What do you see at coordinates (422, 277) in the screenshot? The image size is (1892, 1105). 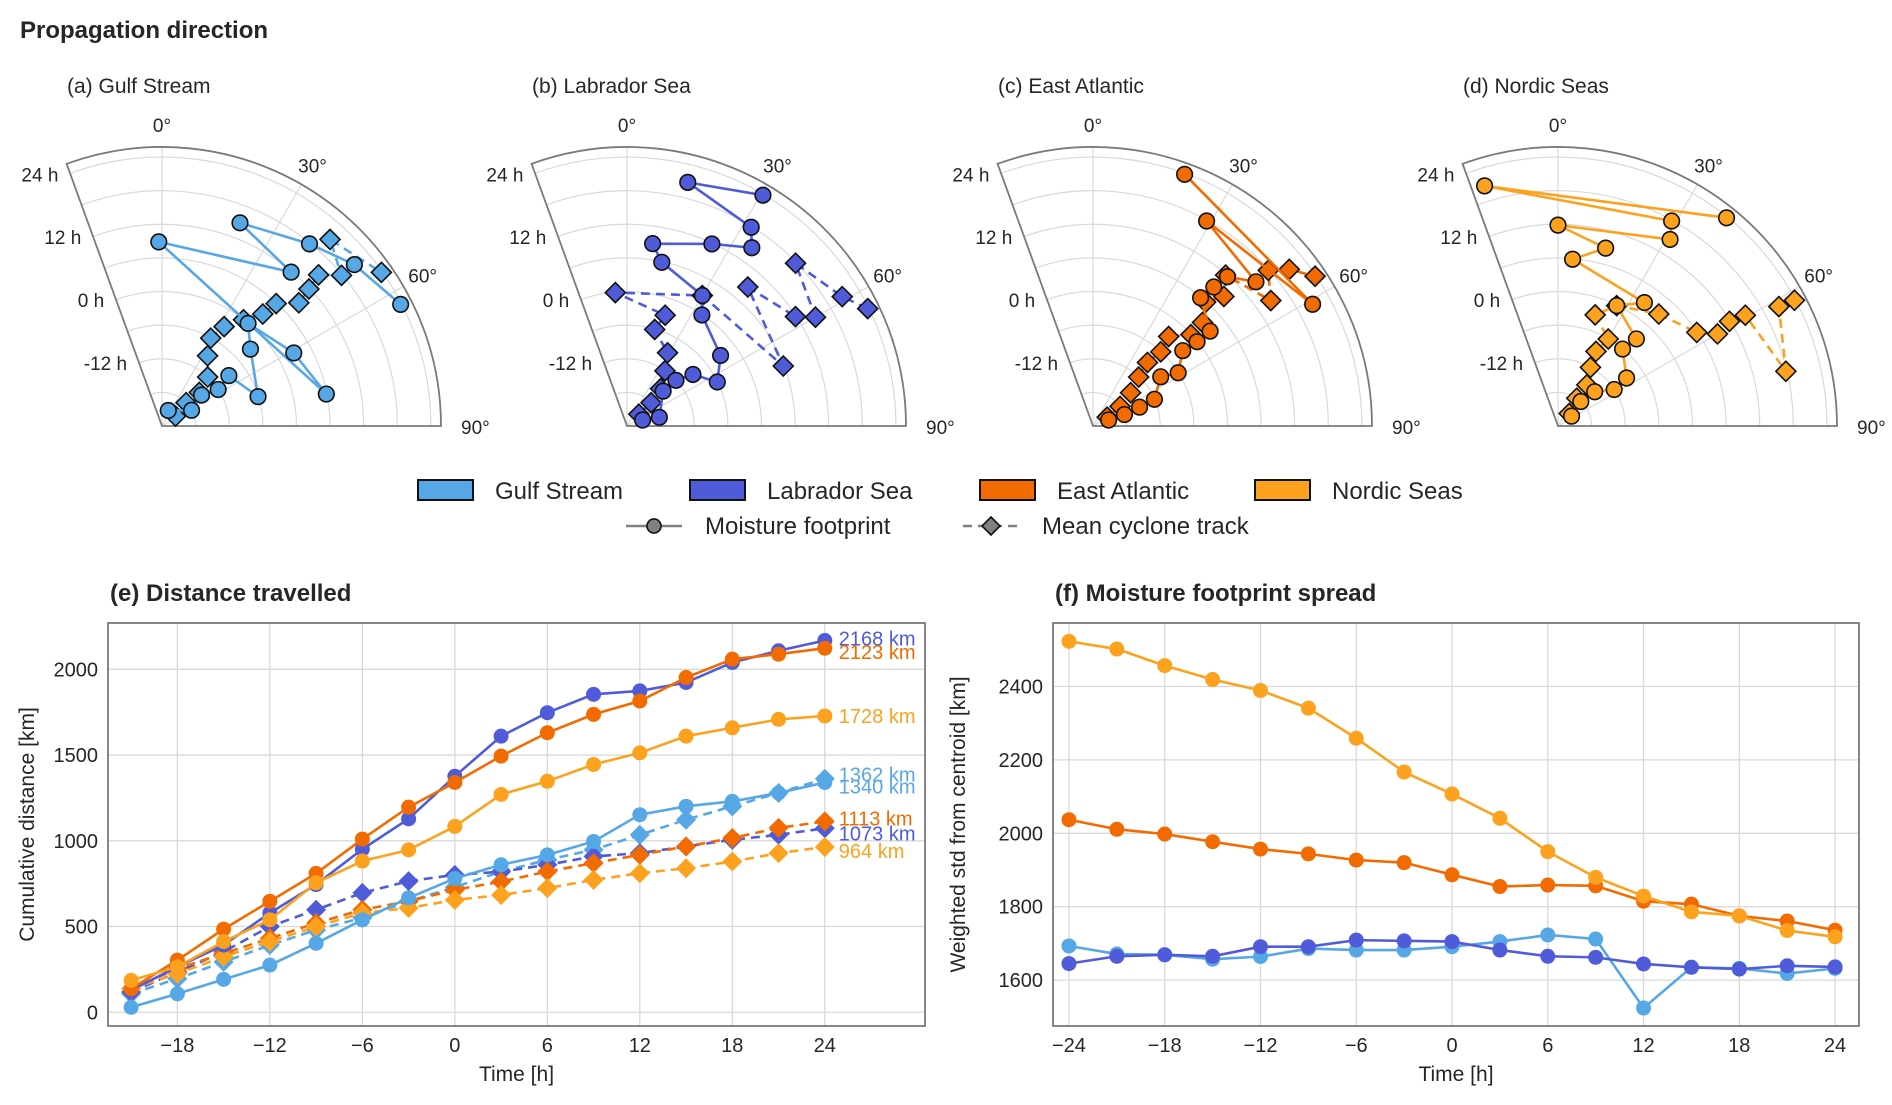 I see `theta-tick-label: 60°` at bounding box center [422, 277].